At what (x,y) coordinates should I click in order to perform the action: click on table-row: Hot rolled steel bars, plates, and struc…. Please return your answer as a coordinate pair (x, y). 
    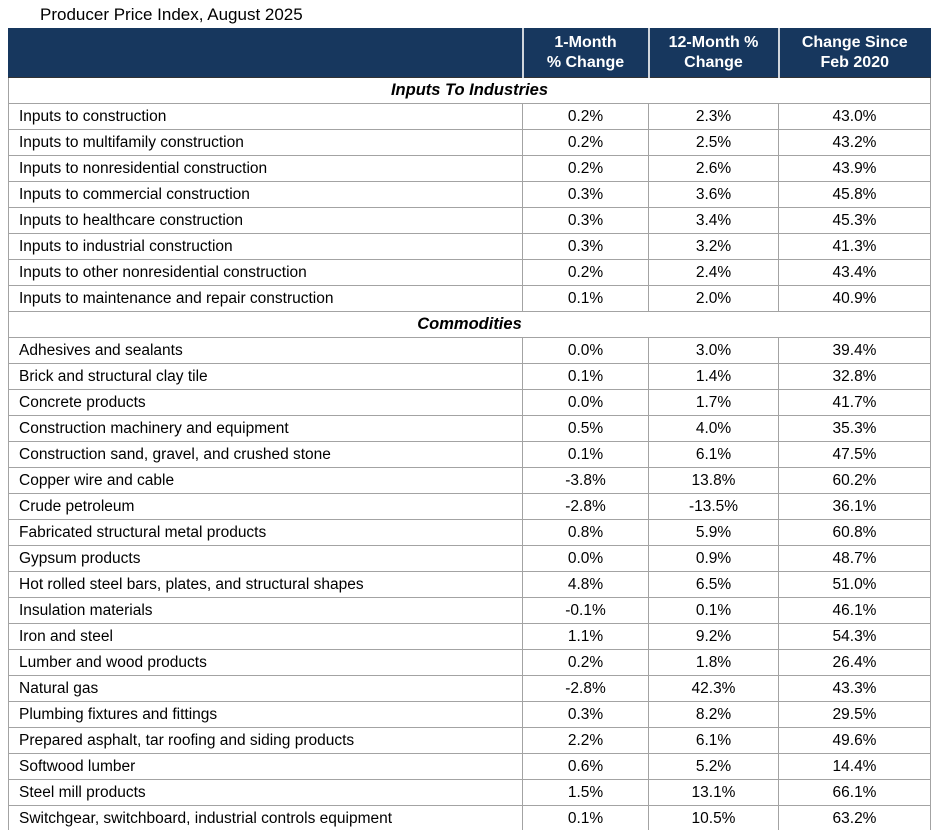
    Looking at the image, I should click on (469, 584).